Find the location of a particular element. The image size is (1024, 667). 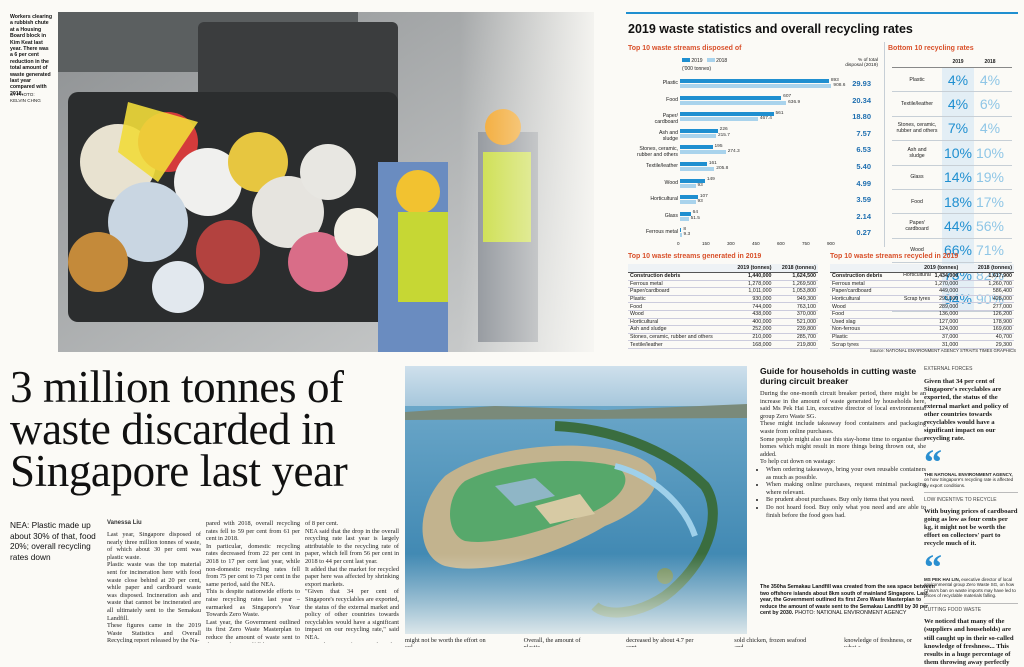

rate-2019: 66% is located at coordinates (958, 250).